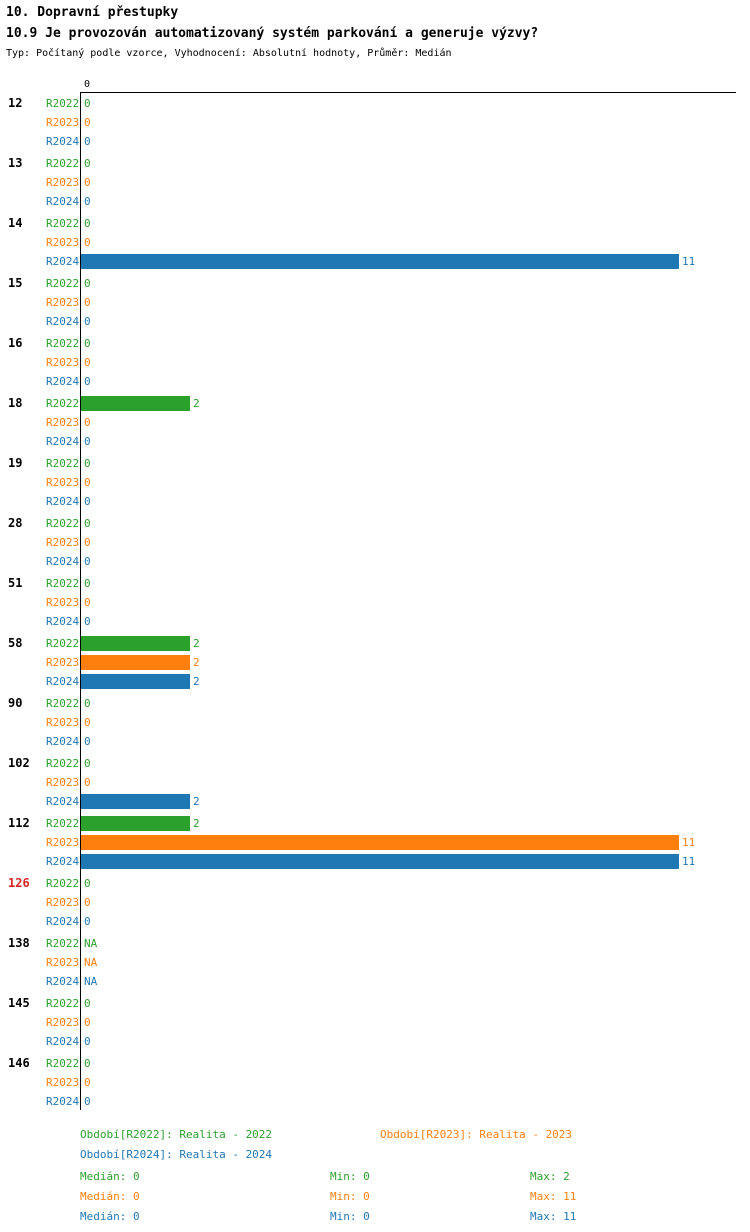 This screenshot has width=750, height=1232. What do you see at coordinates (91, 943) in the screenshot?
I see `value-label: NA` at bounding box center [91, 943].